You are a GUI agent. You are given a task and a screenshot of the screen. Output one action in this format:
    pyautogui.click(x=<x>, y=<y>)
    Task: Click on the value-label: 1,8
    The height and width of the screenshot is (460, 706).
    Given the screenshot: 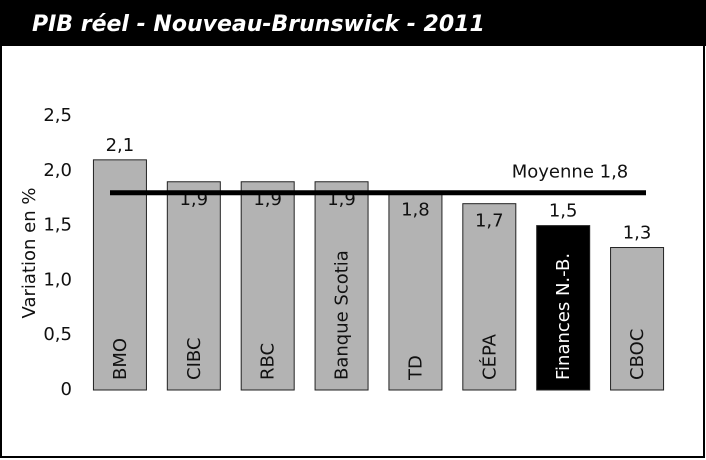 What is the action you would take?
    pyautogui.click(x=415, y=210)
    